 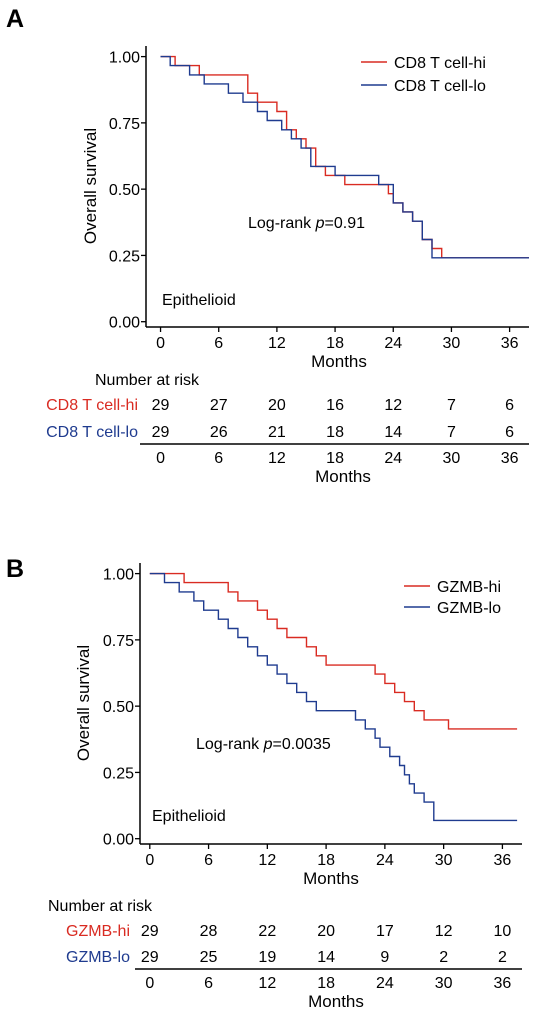 I want to click on plot-area, so click(x=344, y=157).